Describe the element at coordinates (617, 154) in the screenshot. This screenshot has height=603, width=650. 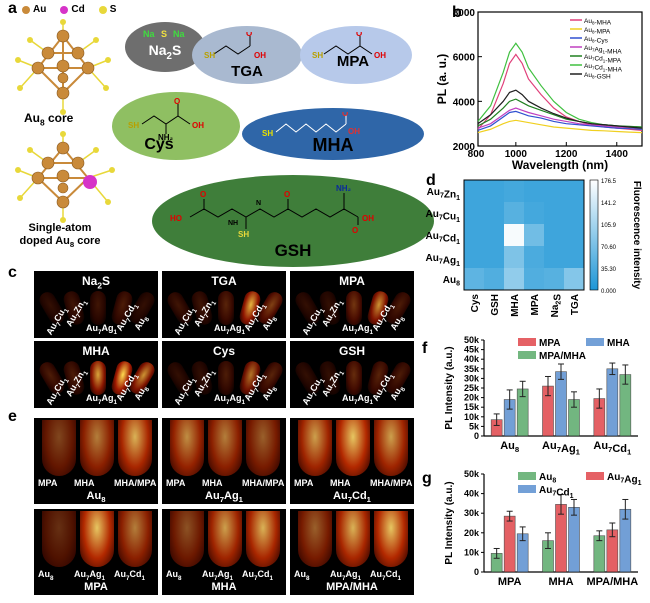
I see `x-tick-label: 1400` at that location.